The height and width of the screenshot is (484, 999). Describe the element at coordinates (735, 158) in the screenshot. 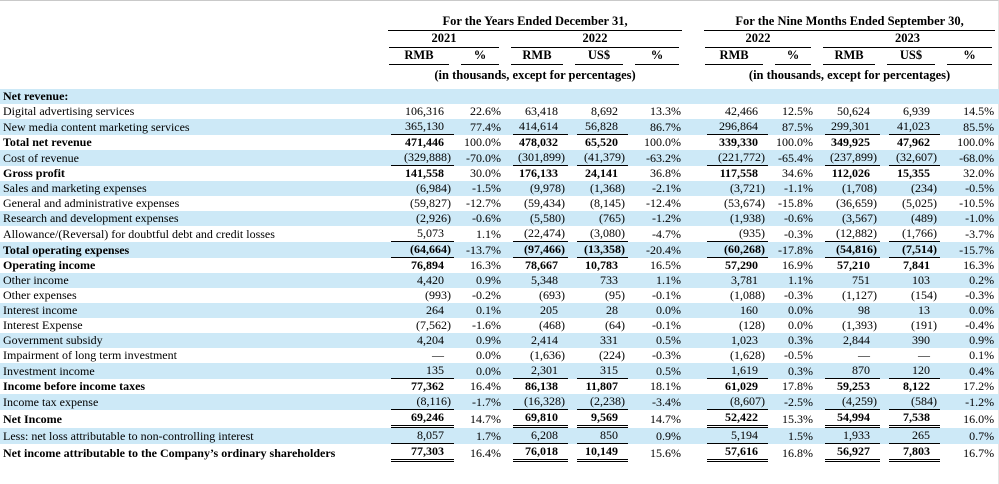

I see `value-cell: (221,772)` at that location.